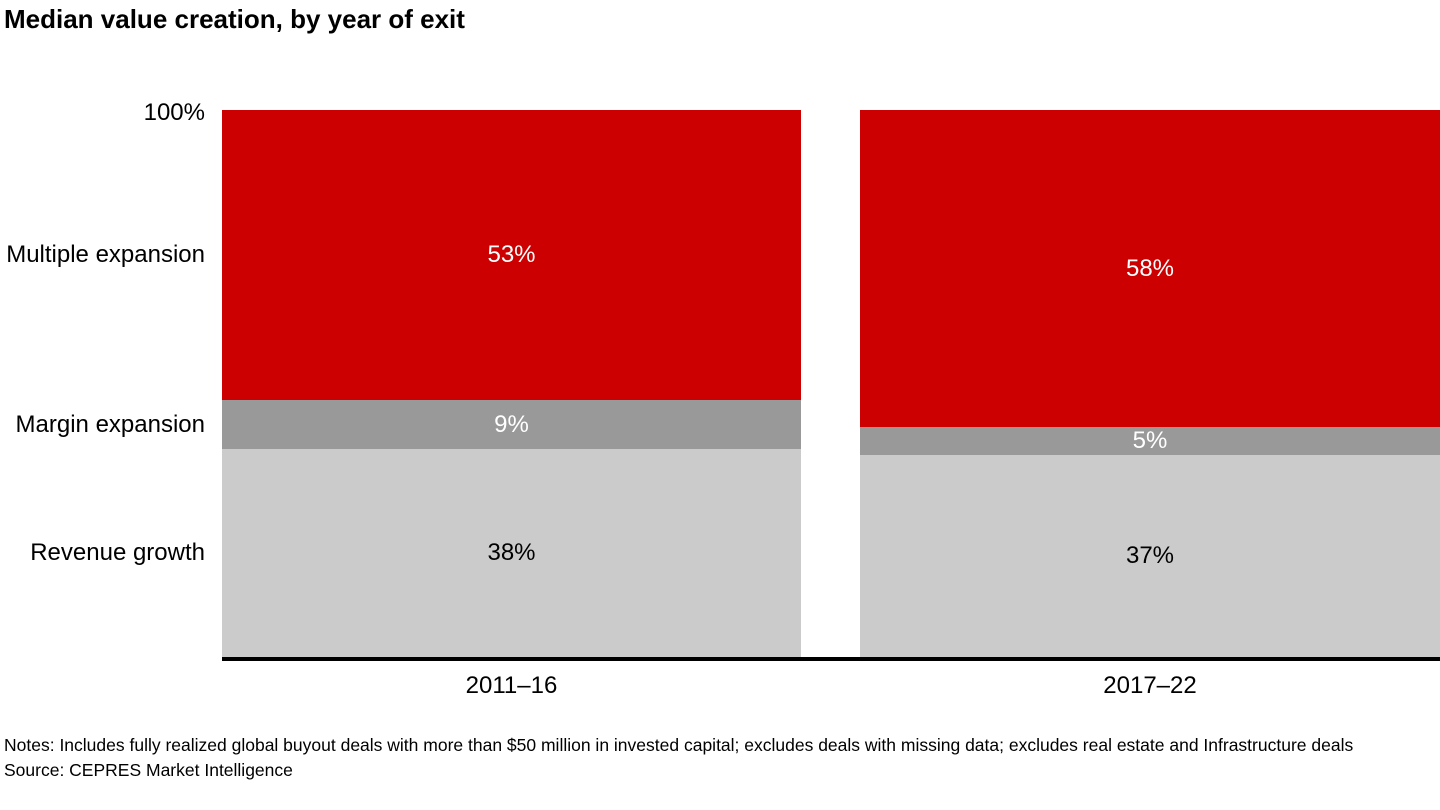  I want to click on segment-revenue-growth: 37%, so click(1150, 555).